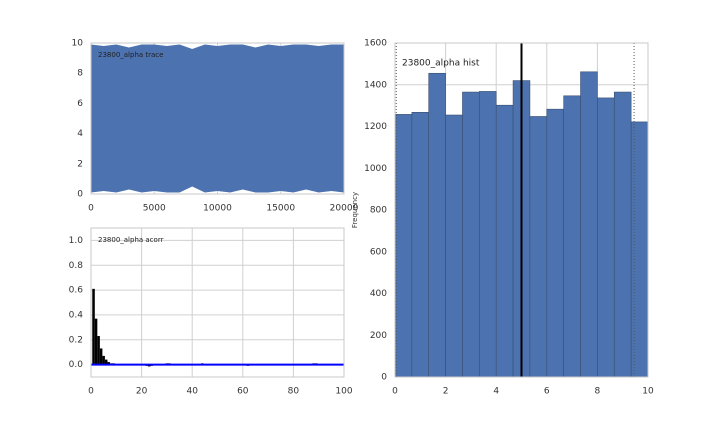  I want to click on y-tick-label: 2, so click(80, 164).